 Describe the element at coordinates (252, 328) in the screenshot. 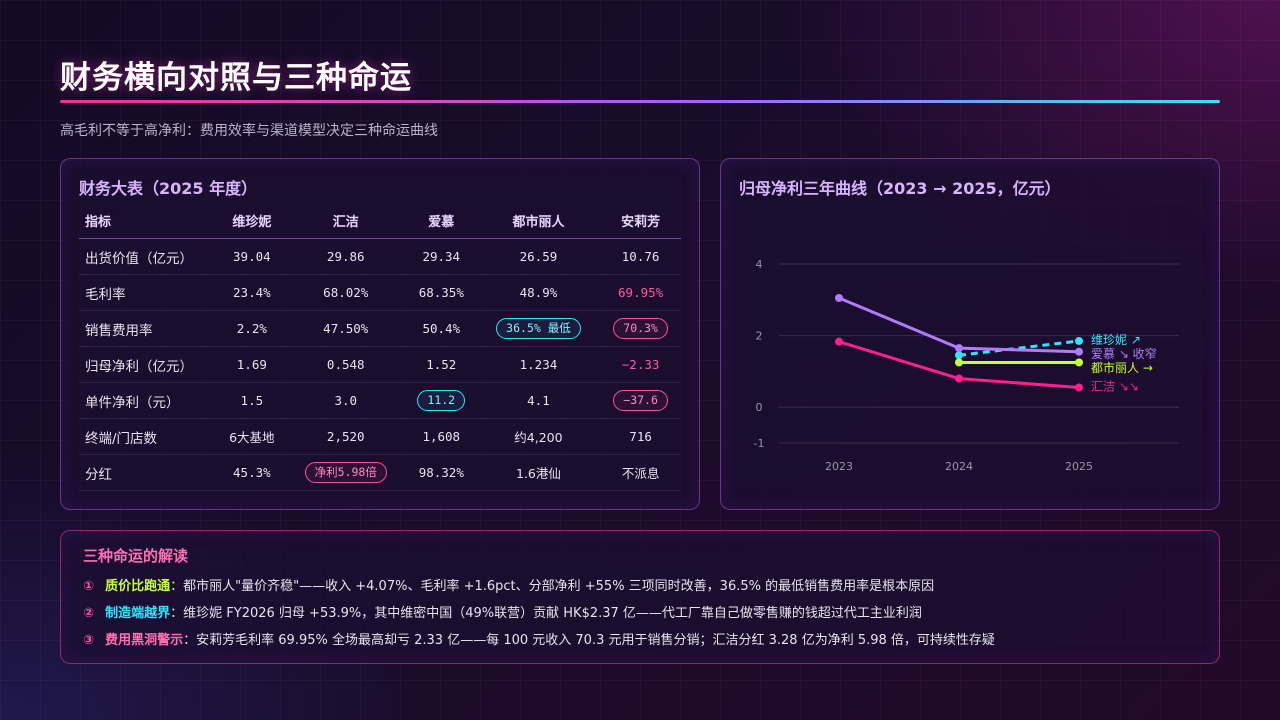

I see `table-cell: 2.2%` at that location.